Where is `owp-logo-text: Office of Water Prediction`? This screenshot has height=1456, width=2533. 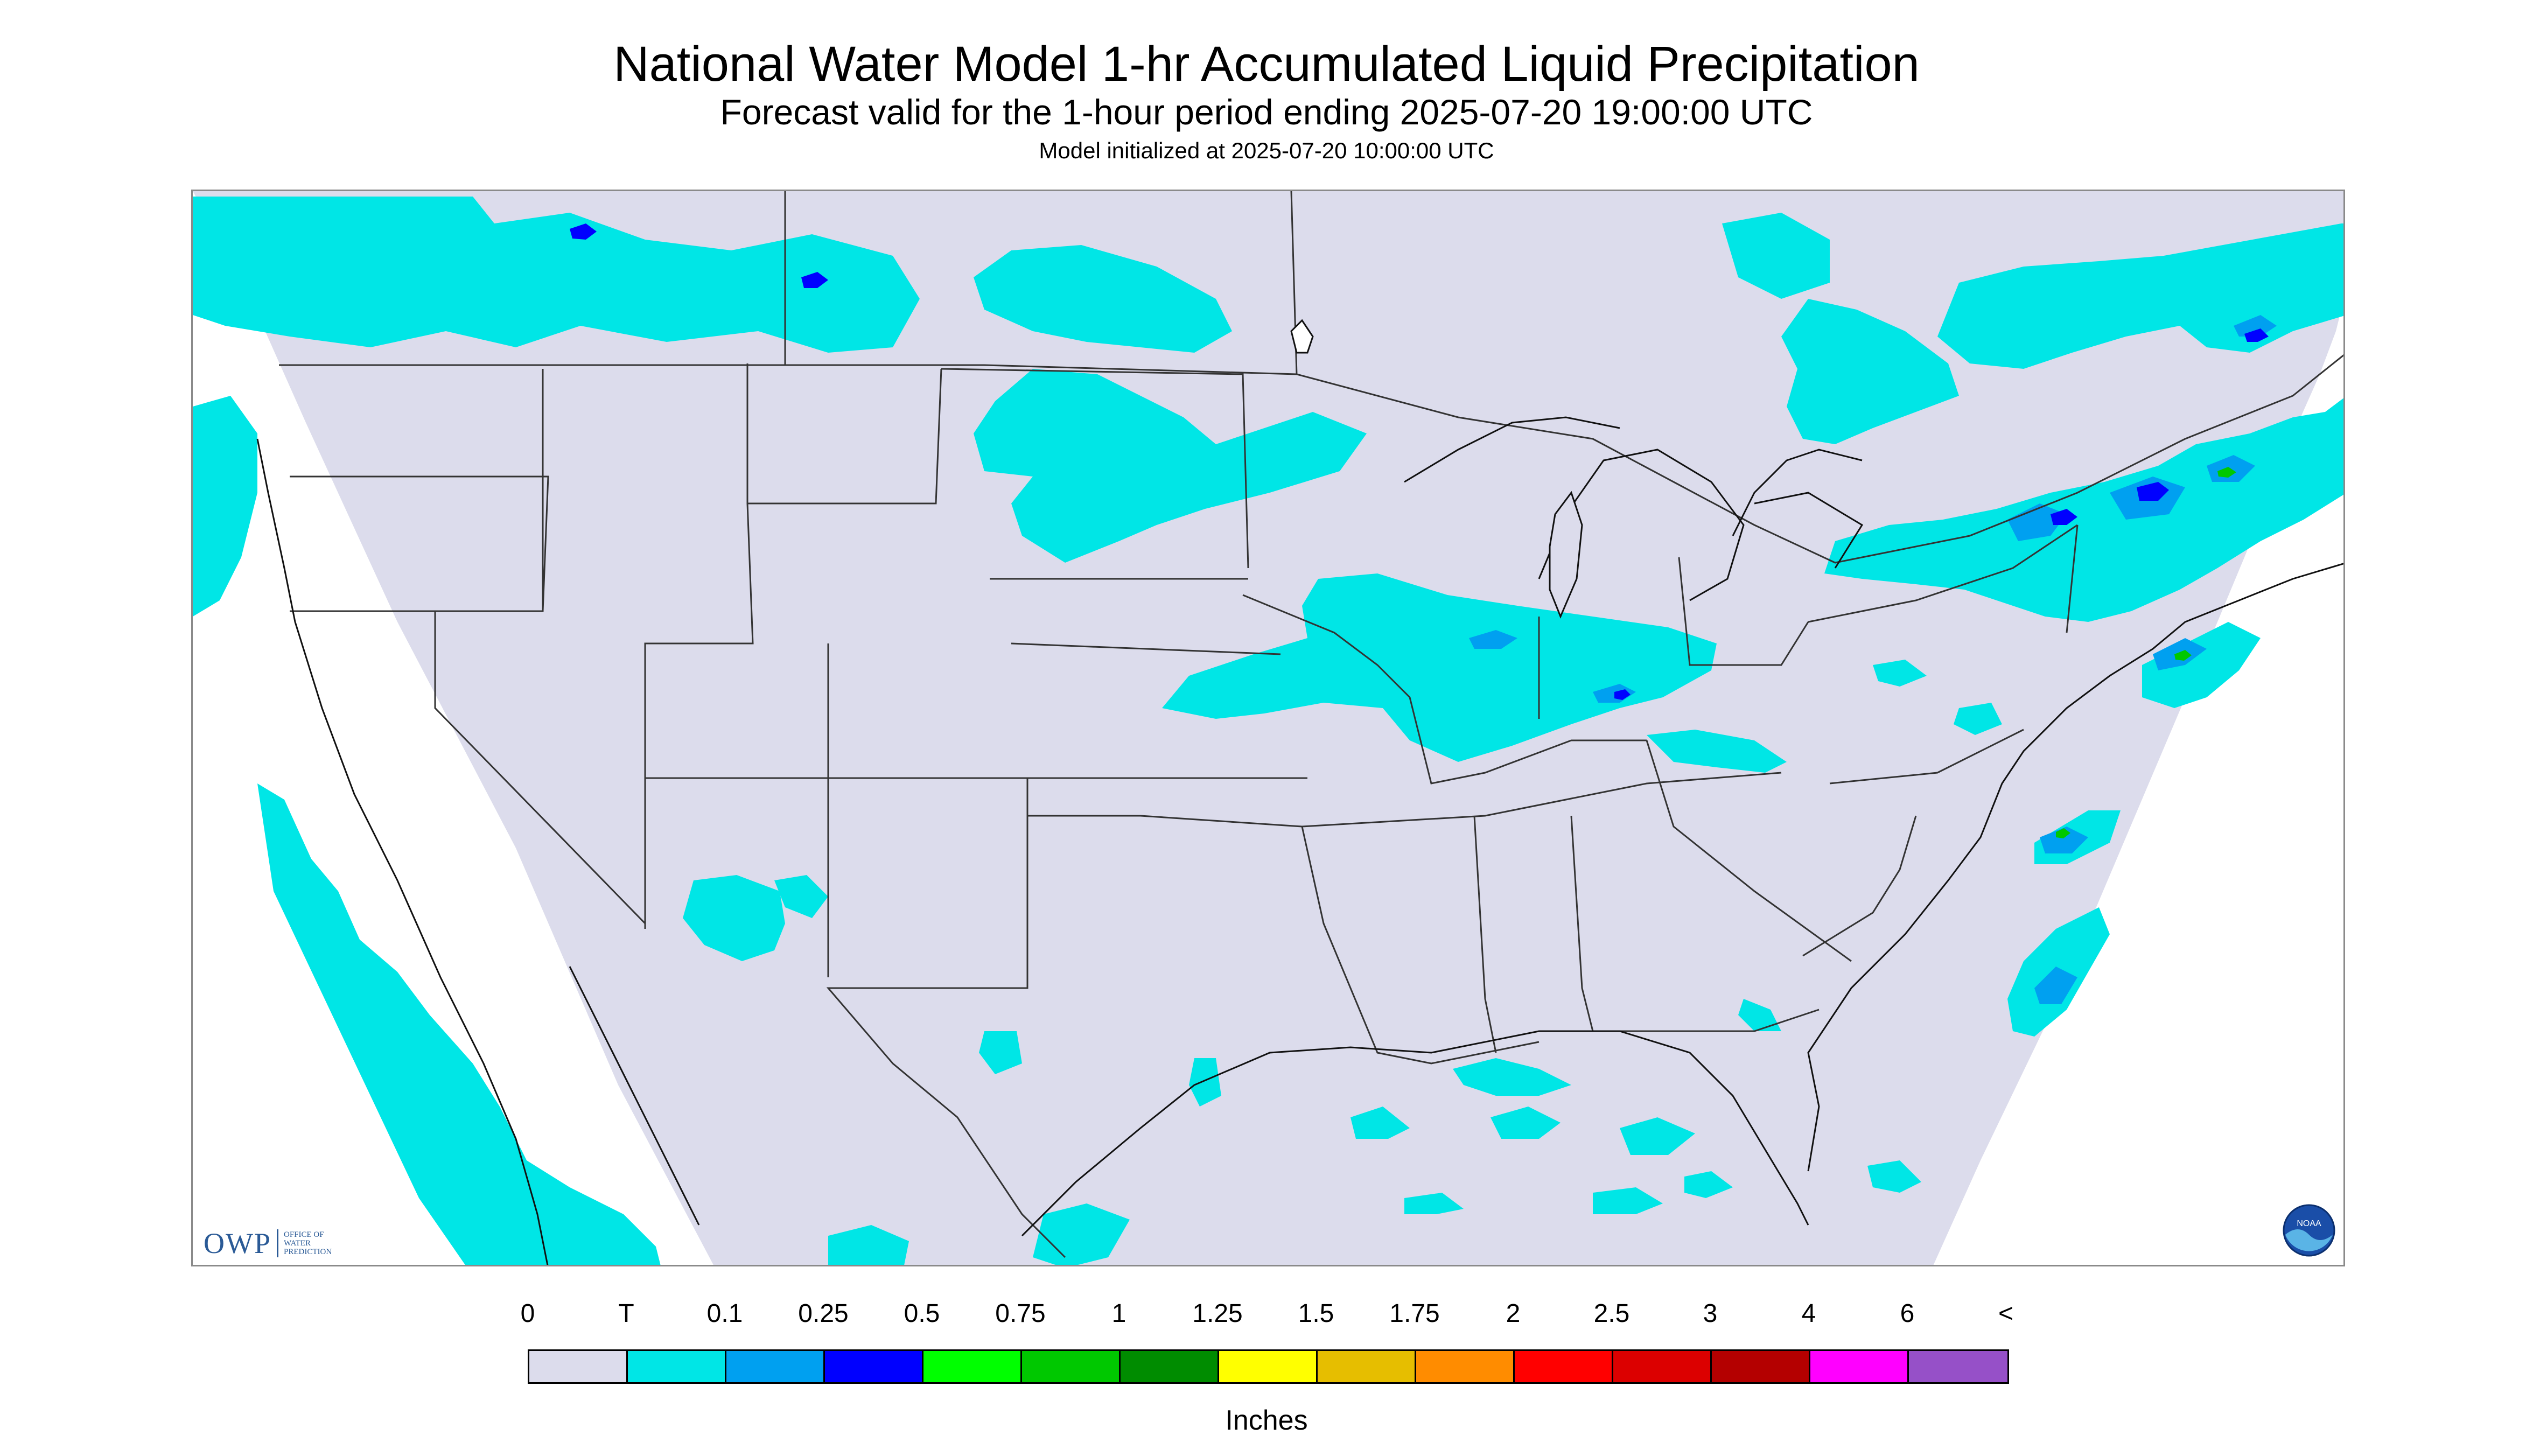 owp-logo-text: Office of Water Prediction is located at coordinates (308, 1243).